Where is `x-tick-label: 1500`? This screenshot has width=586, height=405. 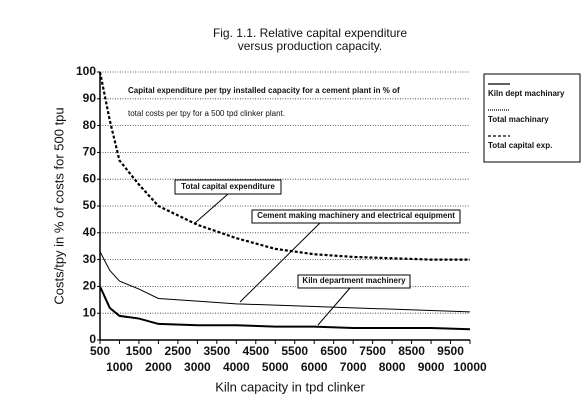 x-tick-label: 1500 is located at coordinates (139, 351).